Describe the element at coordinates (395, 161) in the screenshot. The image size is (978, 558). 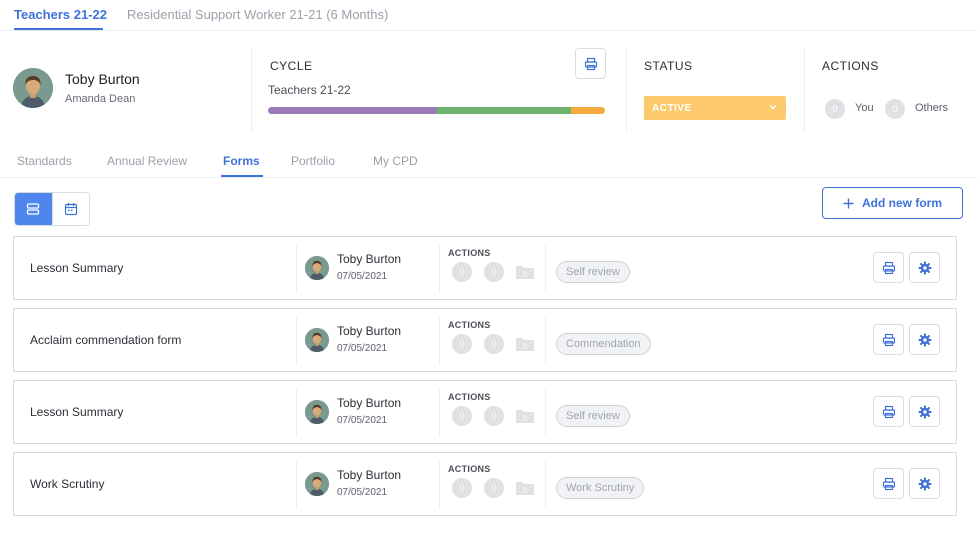
I see `tab-my-cpd: My CPD` at that location.